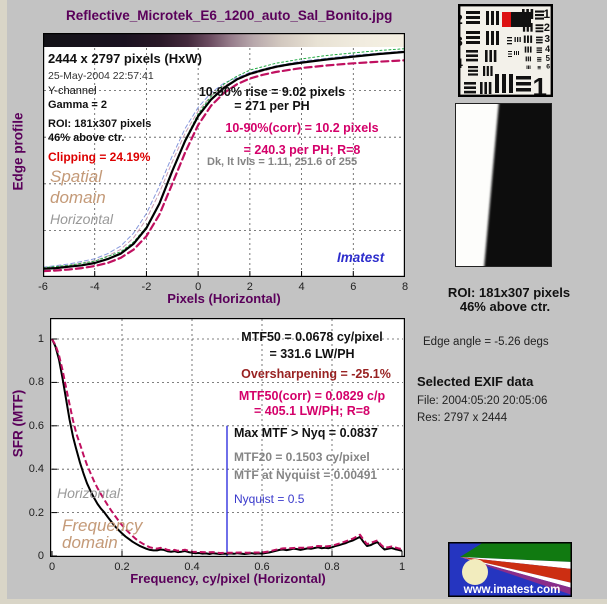  I want to click on y-tick-label: 1, so click(40, 339).